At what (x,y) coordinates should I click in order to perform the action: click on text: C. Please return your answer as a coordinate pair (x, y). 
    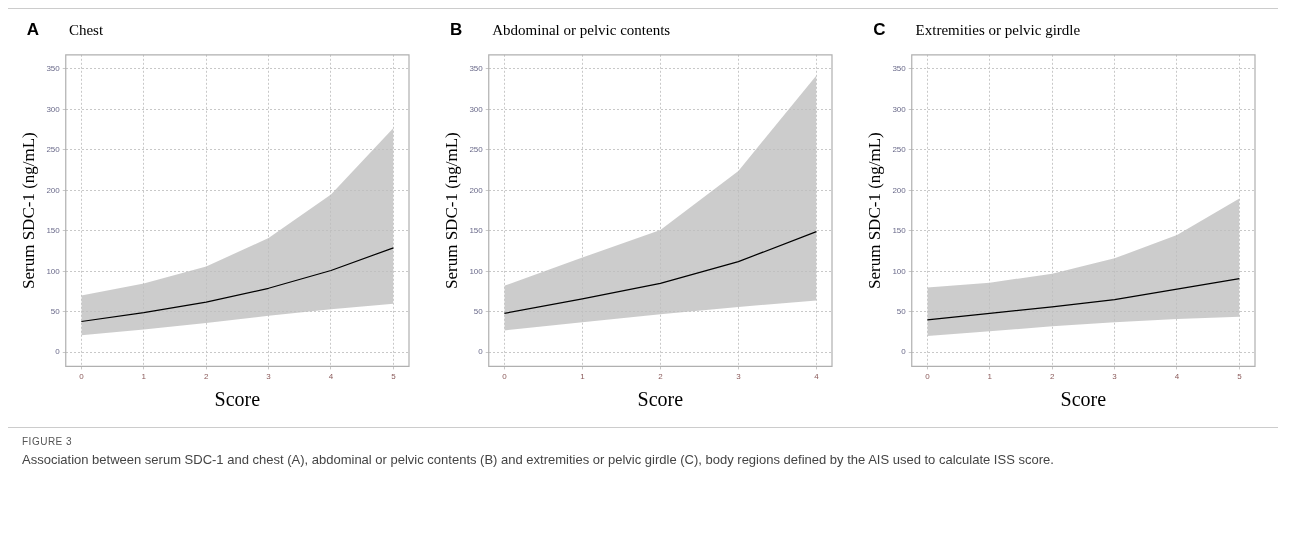
    Looking at the image, I should click on (879, 30).